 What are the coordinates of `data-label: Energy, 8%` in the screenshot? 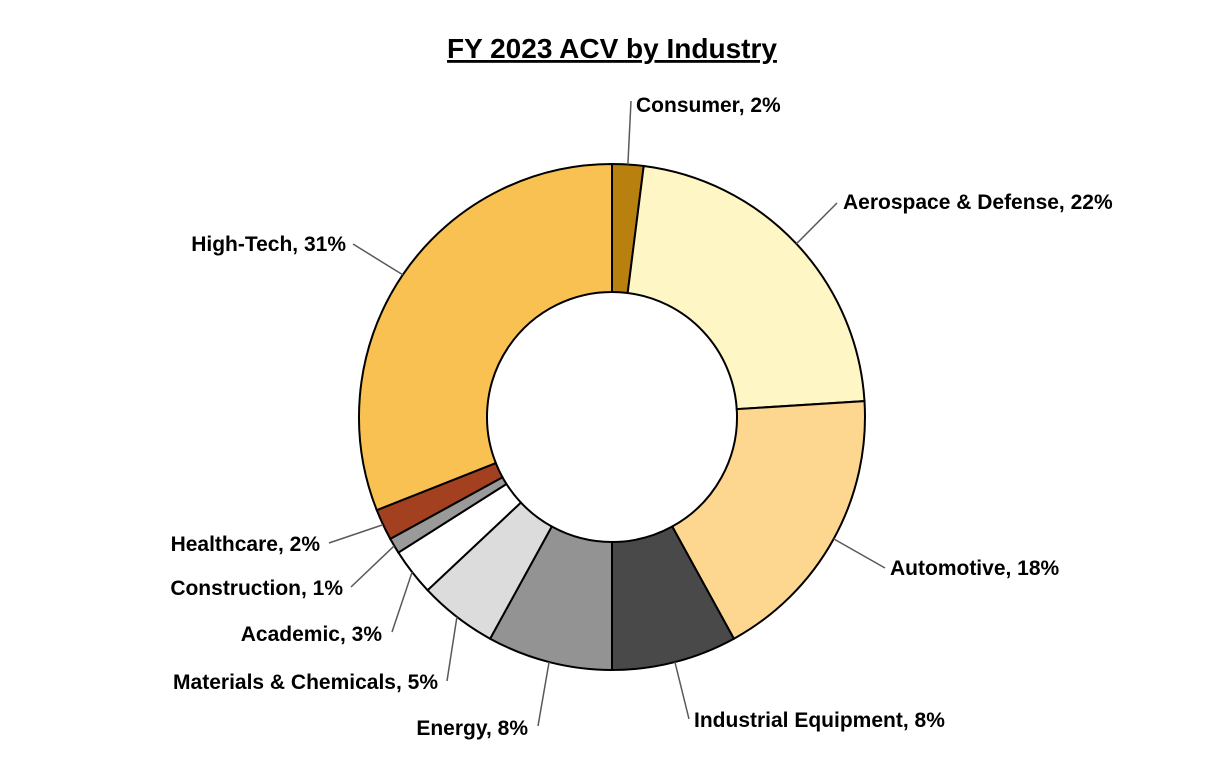 It's located at (472, 728).